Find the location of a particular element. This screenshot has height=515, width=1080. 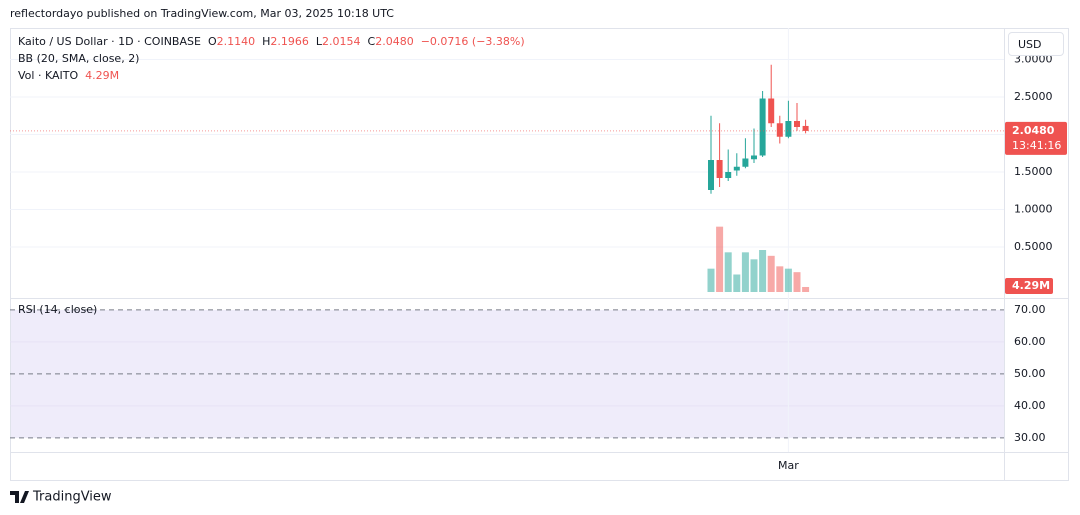

rsi-tick-label: 70.00 is located at coordinates (1030, 309).